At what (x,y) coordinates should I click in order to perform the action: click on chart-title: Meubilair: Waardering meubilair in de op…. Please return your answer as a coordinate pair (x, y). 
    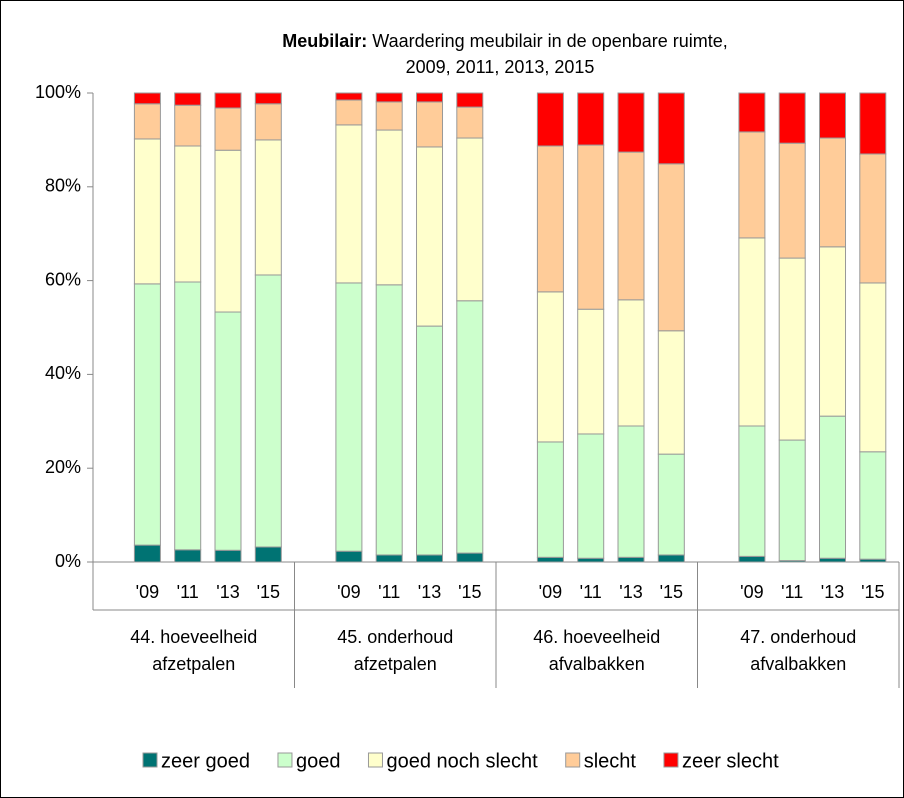
    Looking at the image, I should click on (505, 41).